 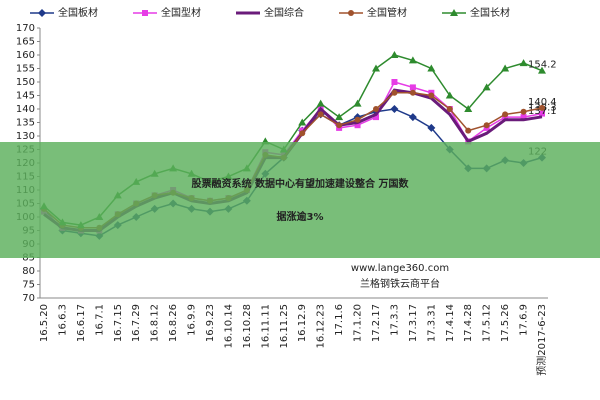 I want to click on x-tick-label: 16.7.29, so click(x=136, y=323).